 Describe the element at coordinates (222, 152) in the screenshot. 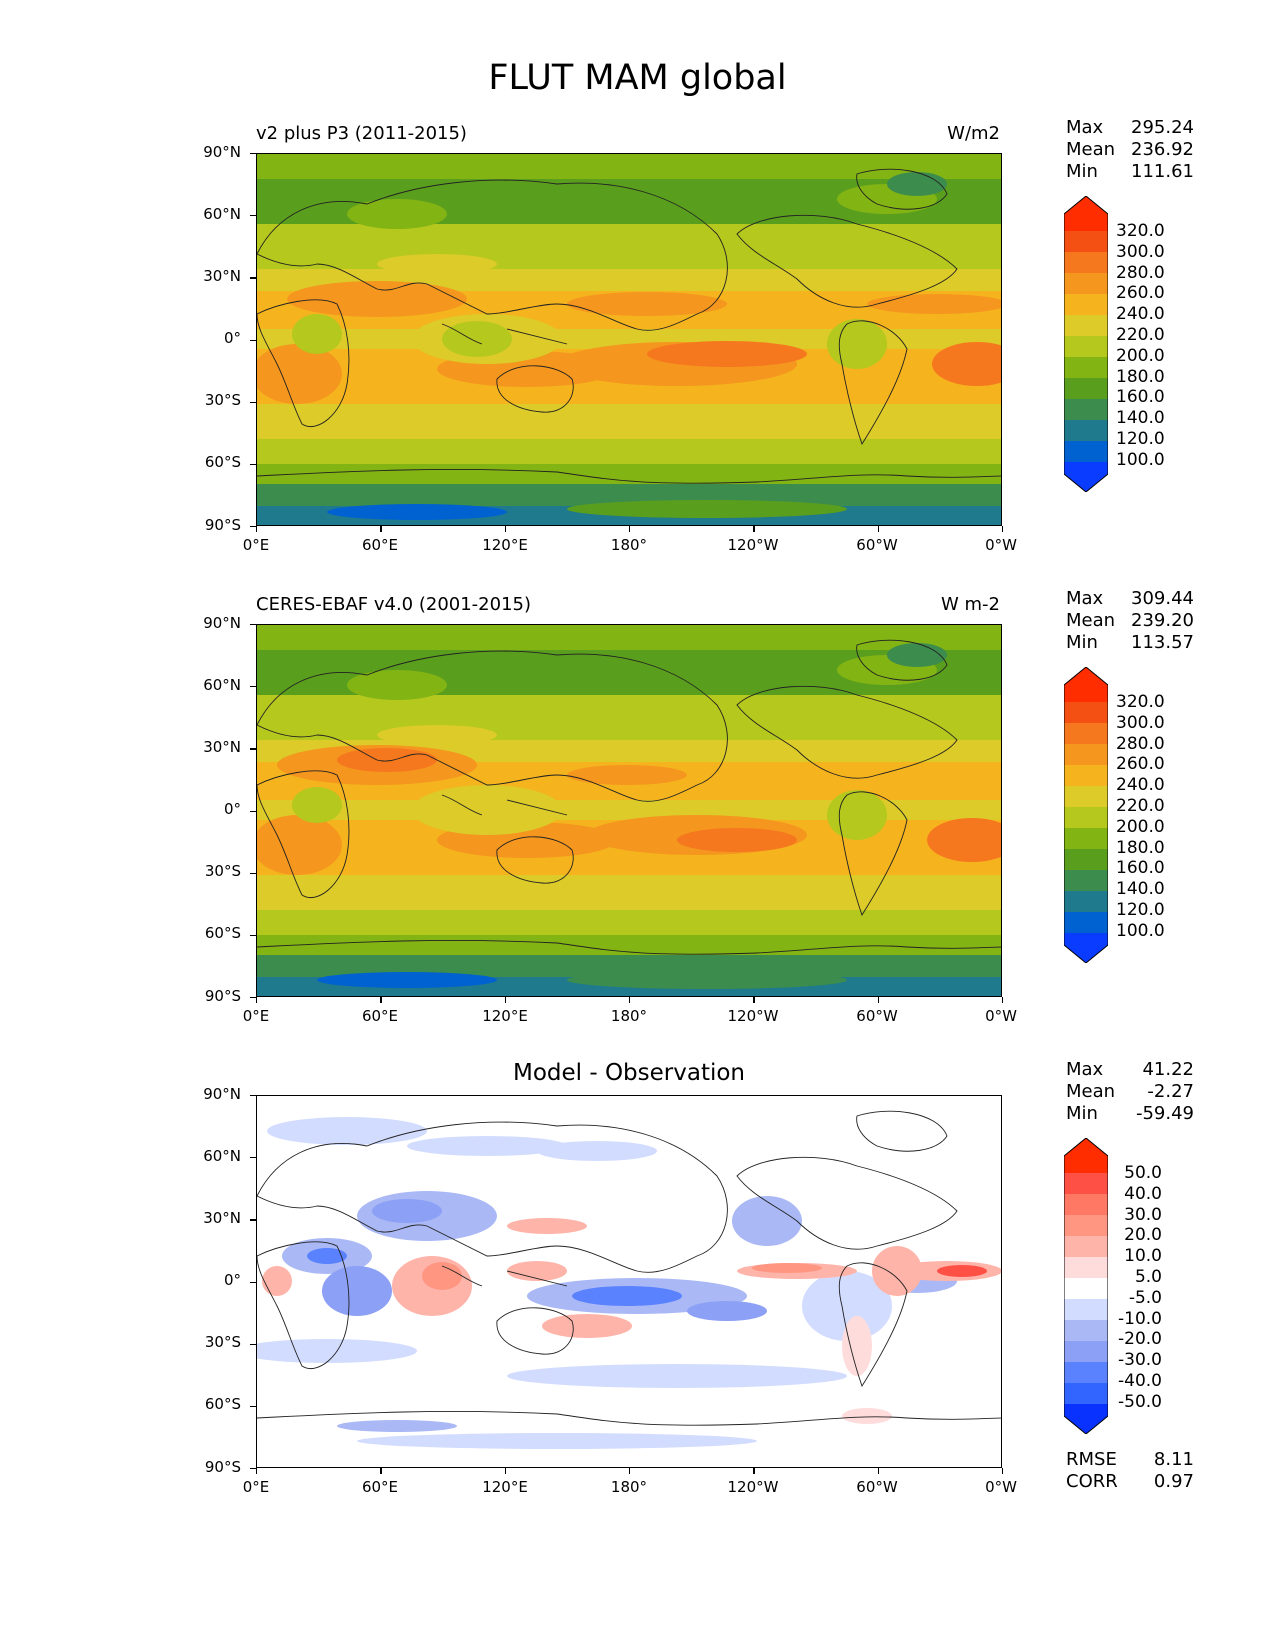

I see `panel1-ytick-label: 90°N` at that location.